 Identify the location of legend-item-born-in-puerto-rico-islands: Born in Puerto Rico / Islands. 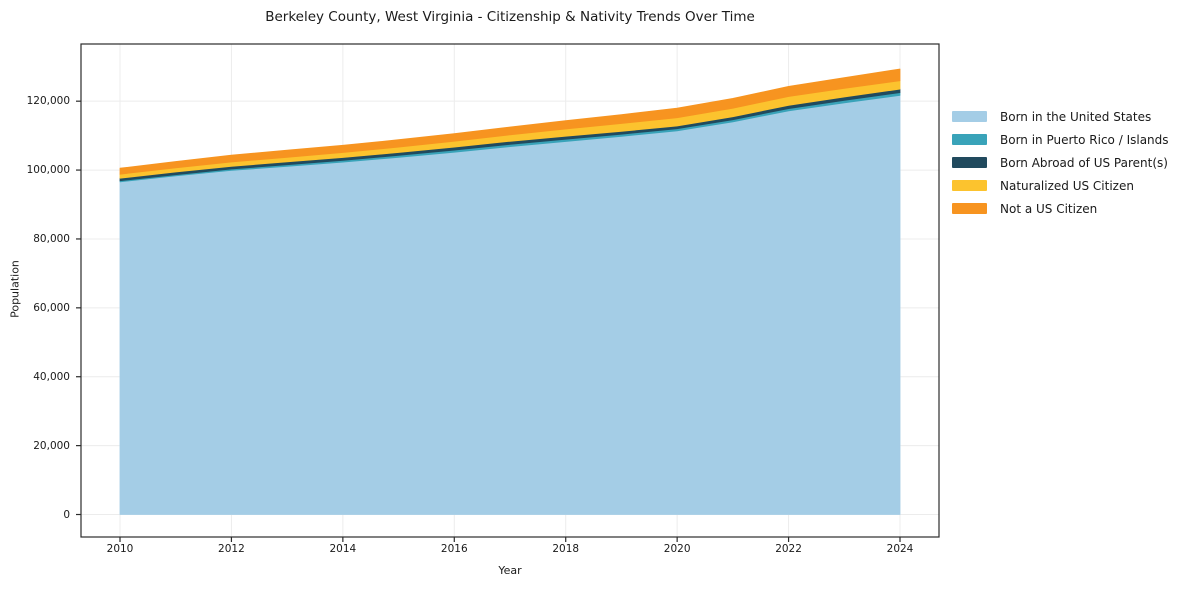
(1060, 139).